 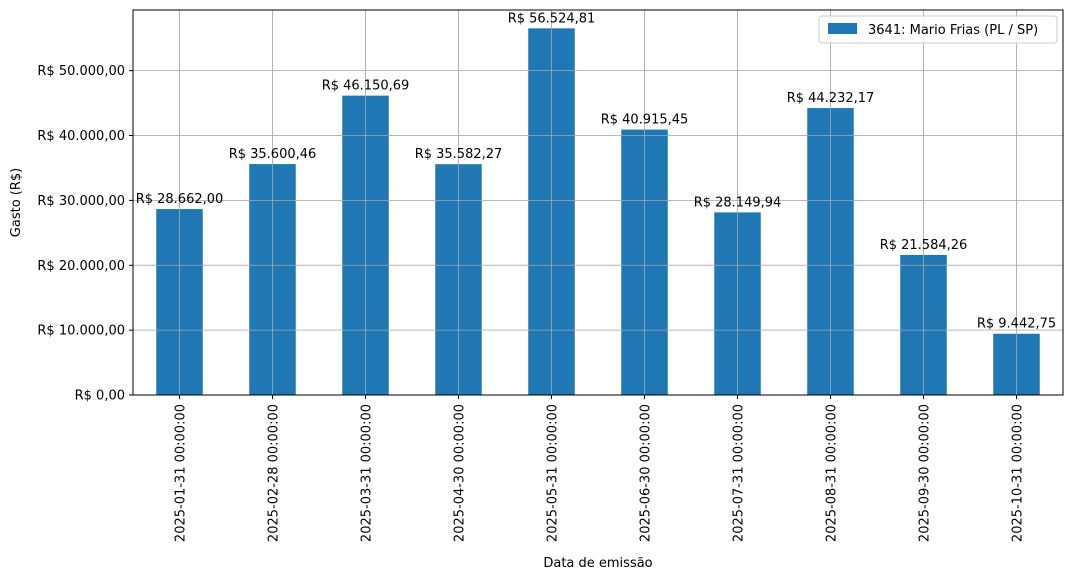 I want to click on bar-value-label: R$ 46.150,69, so click(x=366, y=86).